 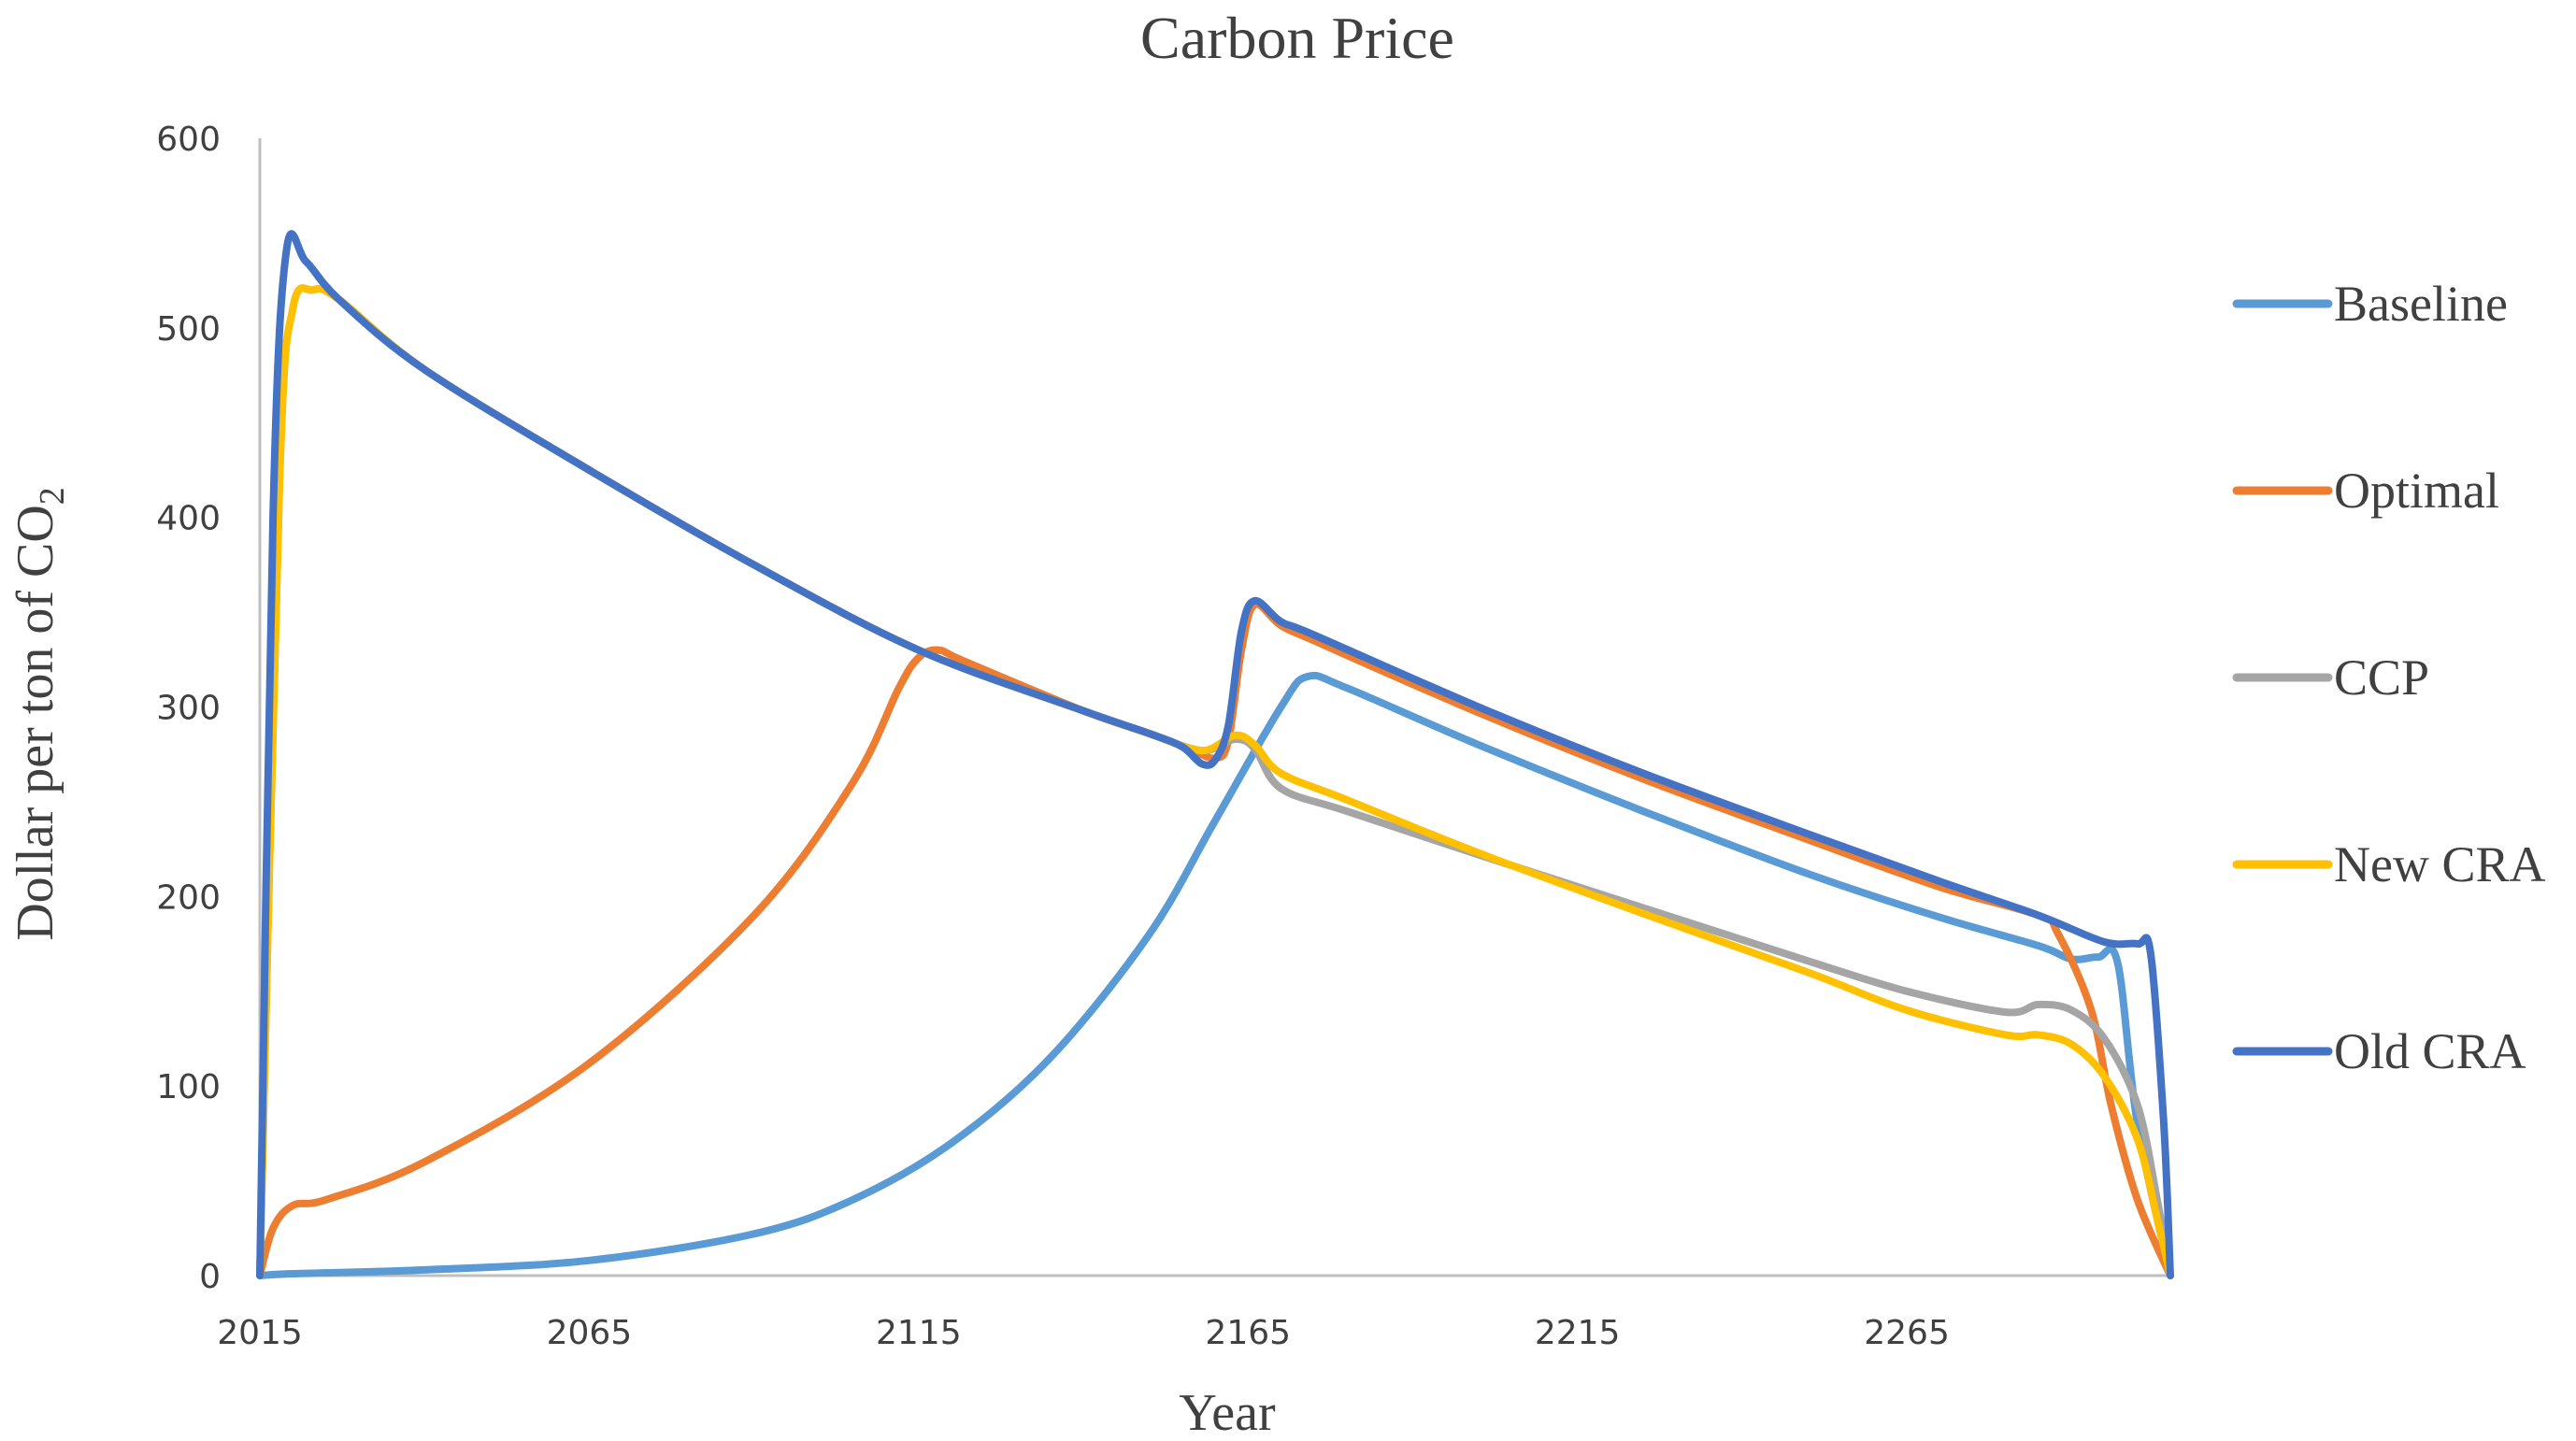 What do you see at coordinates (35, 723) in the screenshot?
I see `y-axis-title-text: Dollar per ton of CO` at bounding box center [35, 723].